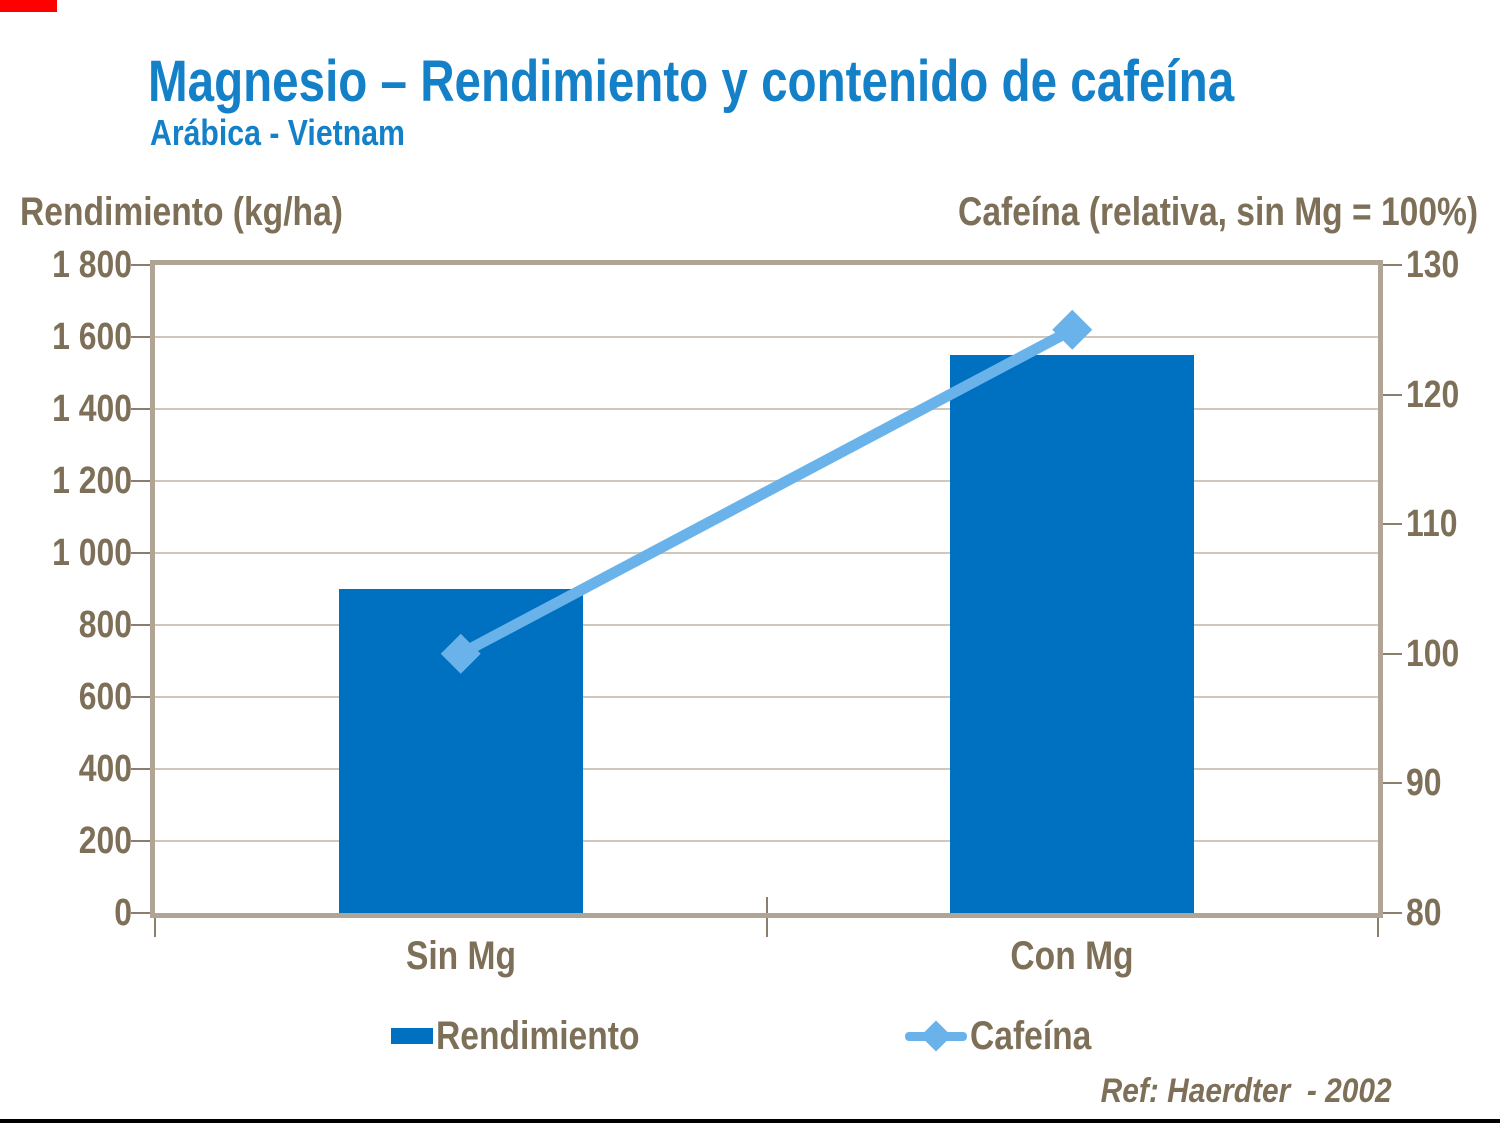  I want to click on page-subtitle: Arábica - Vietnam, so click(277, 132).